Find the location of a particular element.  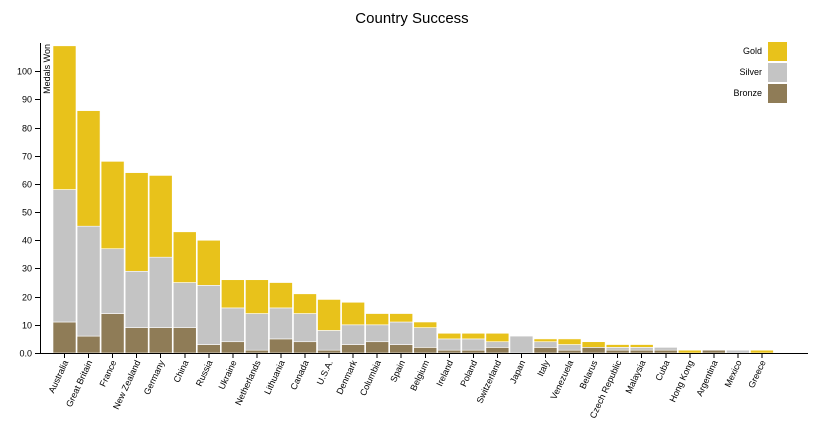

legend: Gold Silver Bronze is located at coordinates (760, 72).